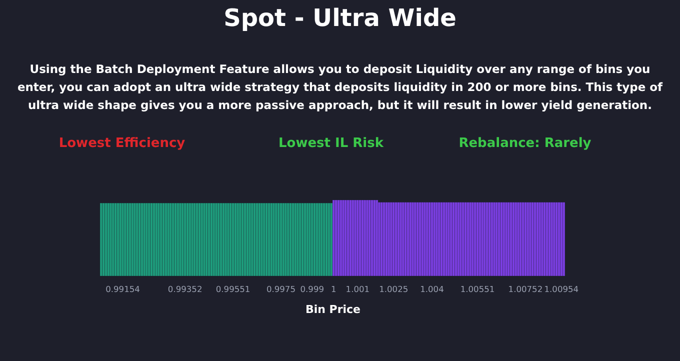  I want to click on x-tick-label: 1.00752, so click(525, 289).